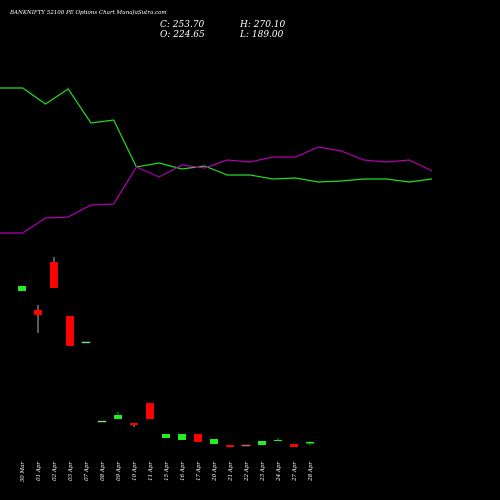 This screenshot has height=500, width=500. What do you see at coordinates (182, 35) in the screenshot?
I see `info-open: O: 224.65` at bounding box center [182, 35].